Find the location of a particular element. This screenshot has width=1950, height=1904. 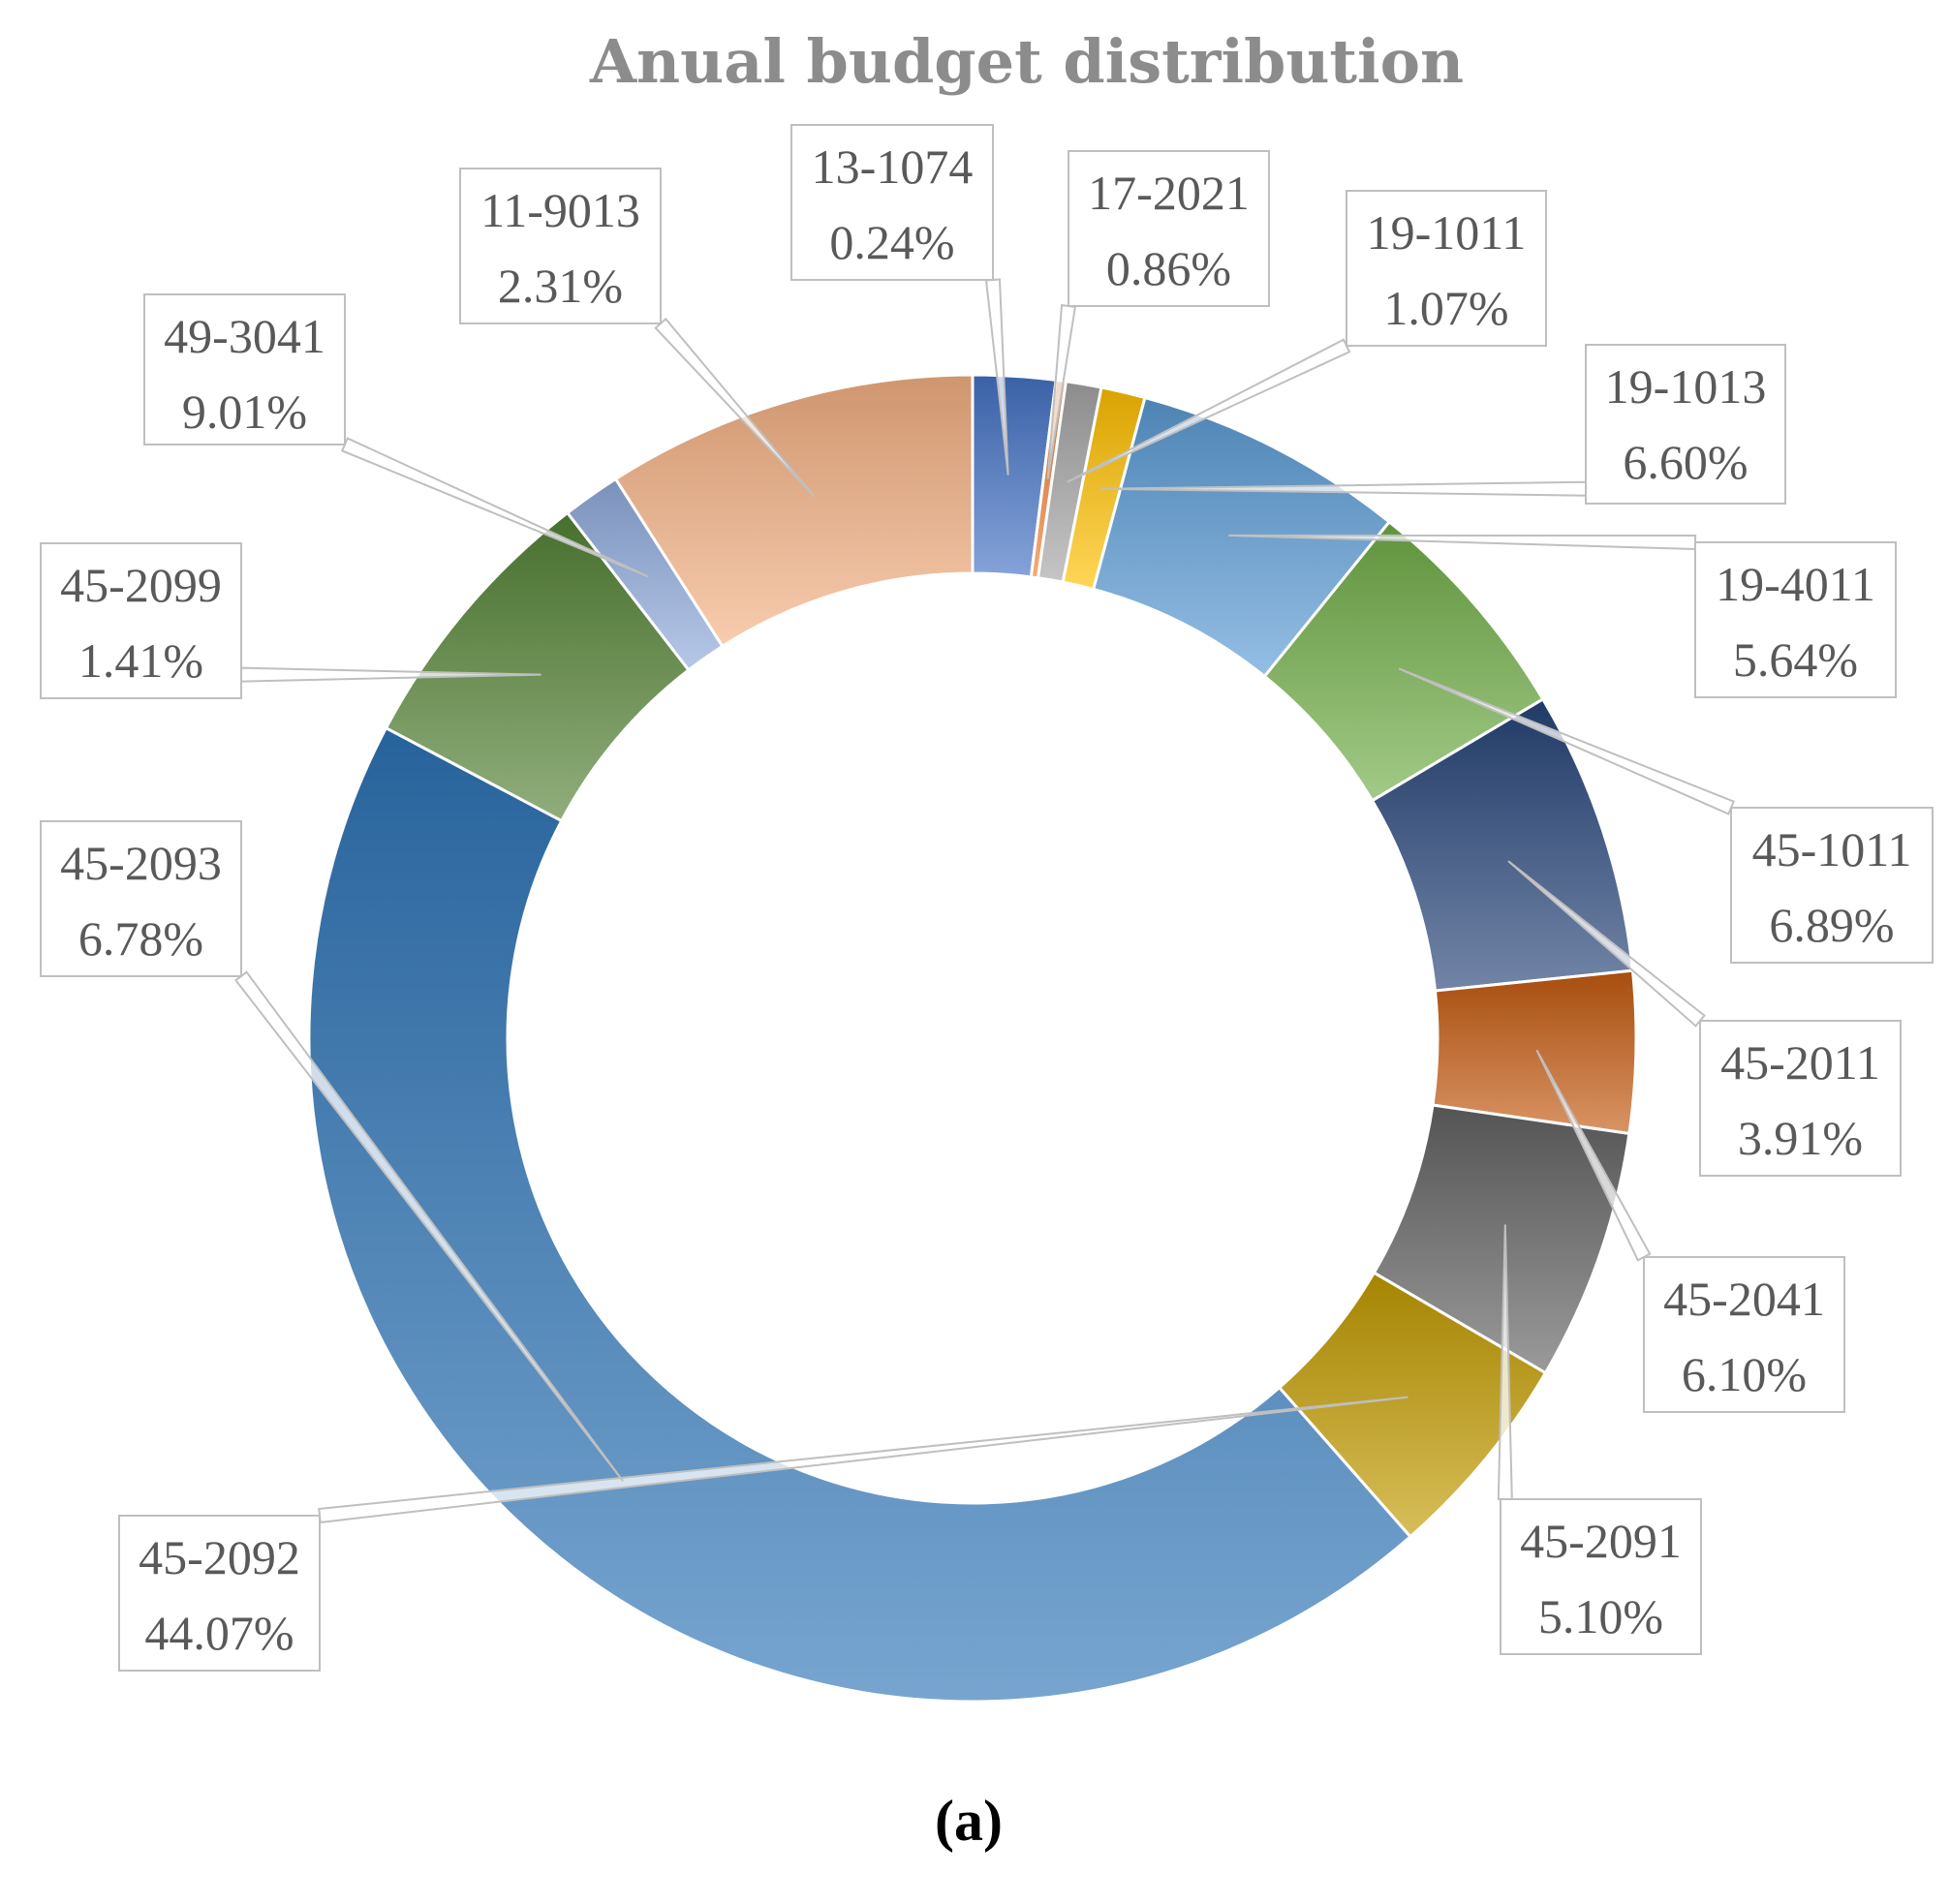

slice-percent-label: 6.10% is located at coordinates (1745, 1374).